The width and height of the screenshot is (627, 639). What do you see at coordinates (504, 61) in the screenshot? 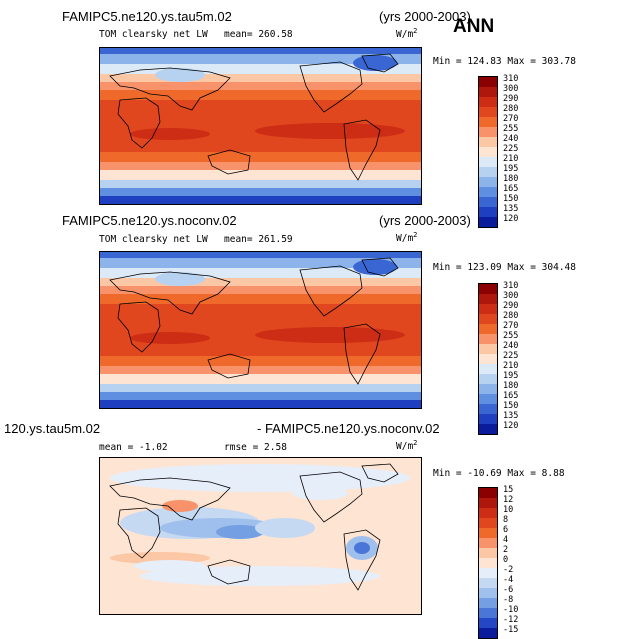
I see `panel1-minmax: Min = 124.83 Max = 303.78` at bounding box center [504, 61].